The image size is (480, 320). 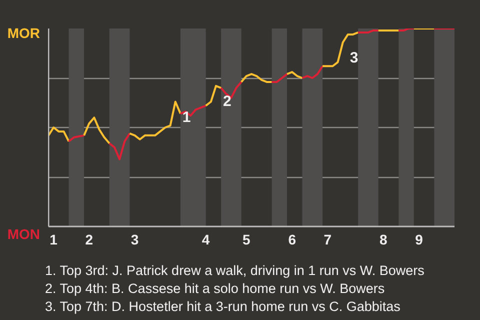 I want to click on text: MOR, so click(x=23, y=33).